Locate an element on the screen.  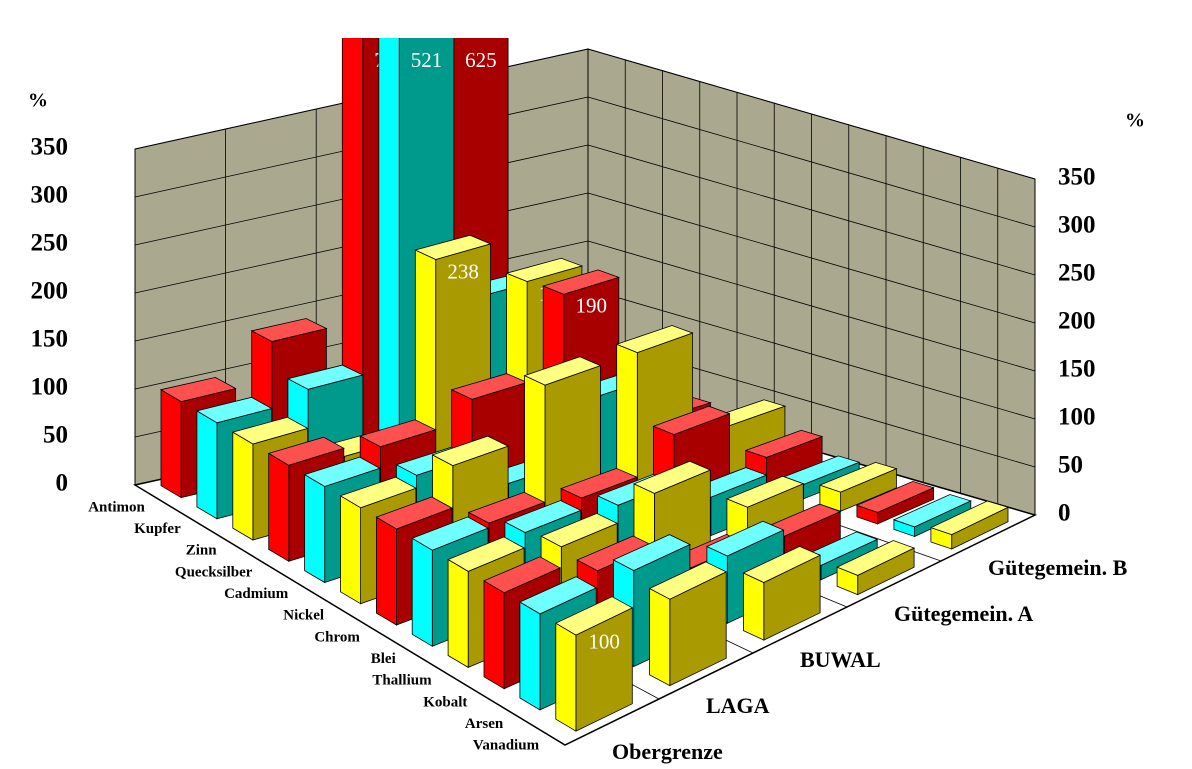
y-tick-label: 200 is located at coordinates (50, 291).